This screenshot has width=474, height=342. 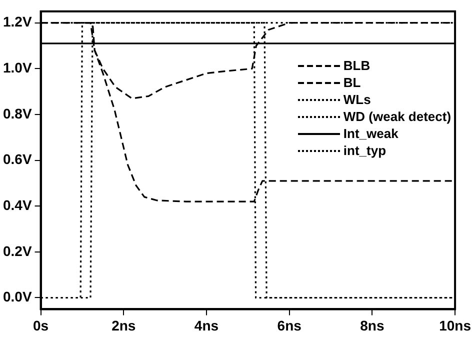 What do you see at coordinates (455, 325) in the screenshot?
I see `x-tick-label: 10ns` at bounding box center [455, 325].